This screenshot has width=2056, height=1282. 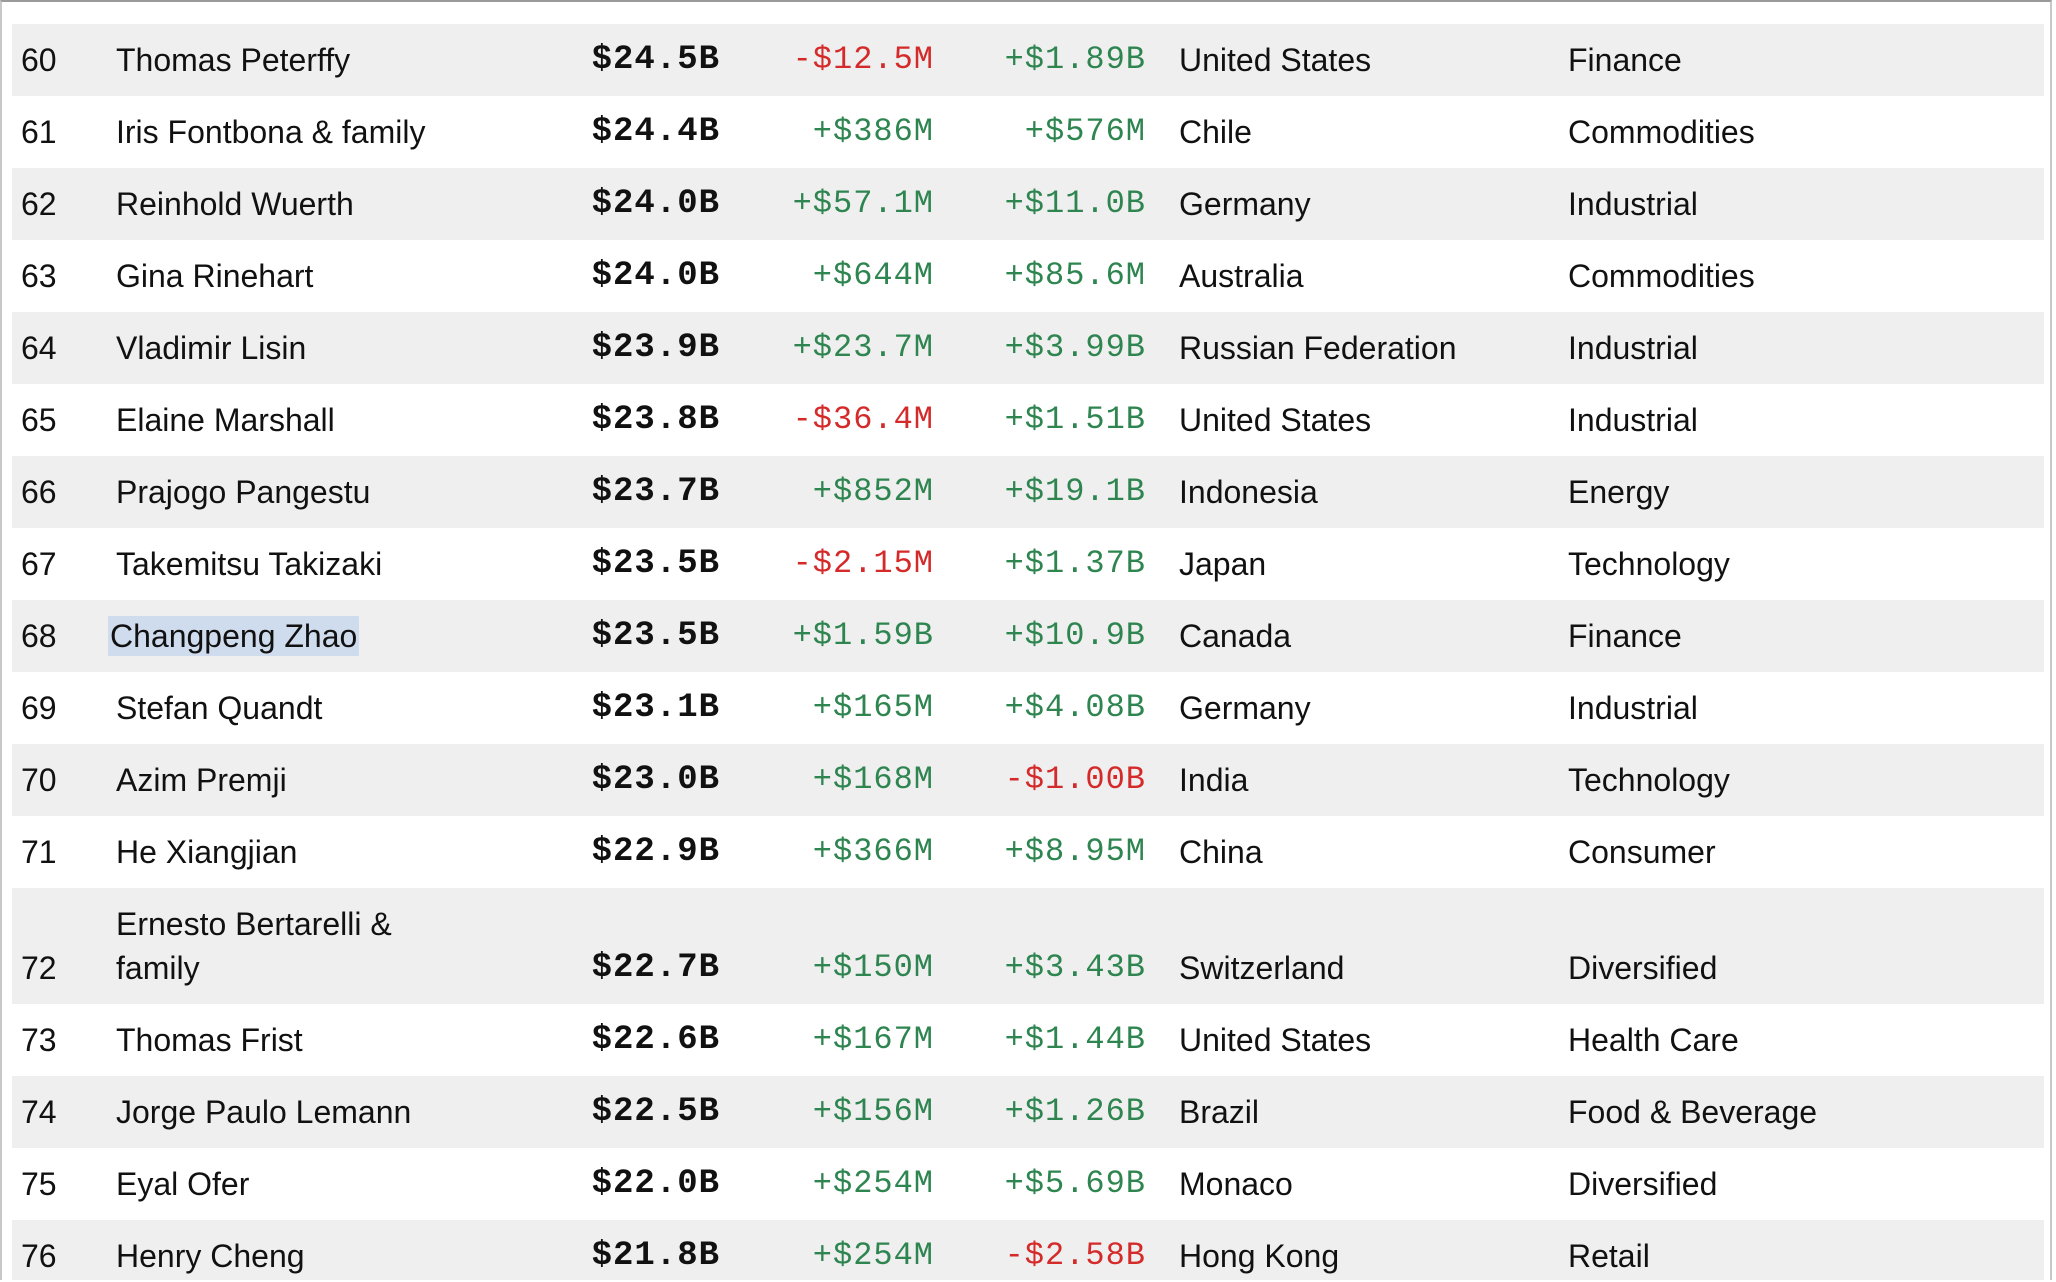 What do you see at coordinates (863, 635) in the screenshot?
I see `last-change-cell: +$1.59B` at bounding box center [863, 635].